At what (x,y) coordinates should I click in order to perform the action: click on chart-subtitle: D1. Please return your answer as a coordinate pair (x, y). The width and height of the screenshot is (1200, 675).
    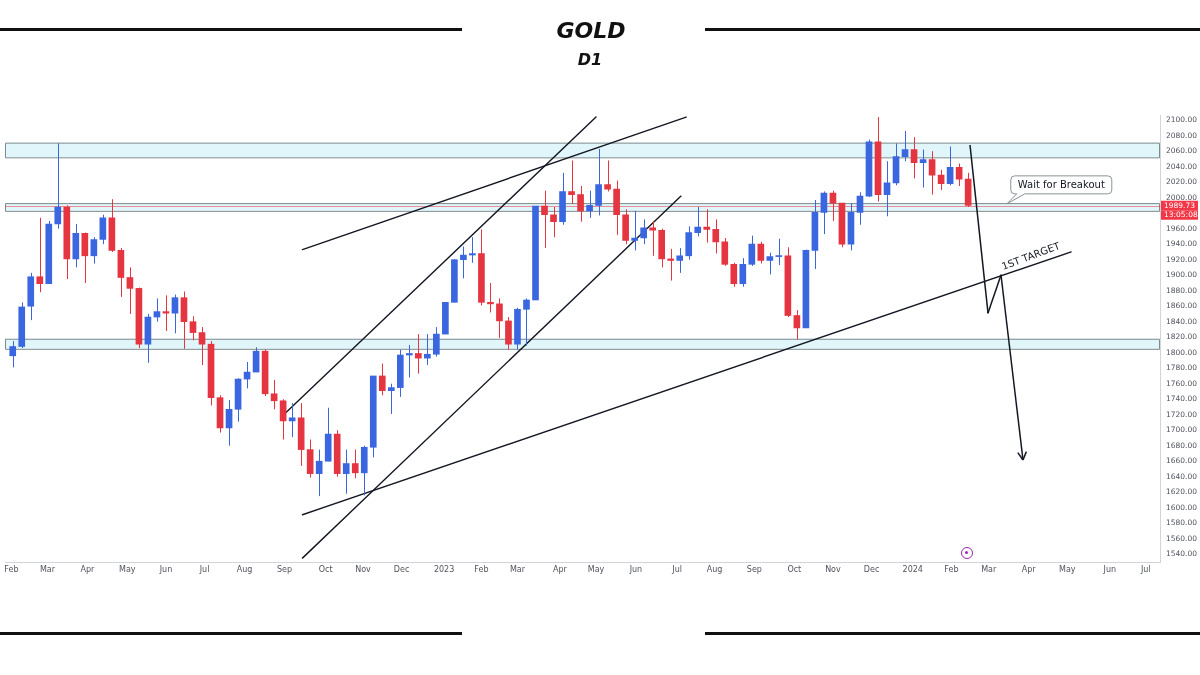
    Looking at the image, I should click on (590, 60).